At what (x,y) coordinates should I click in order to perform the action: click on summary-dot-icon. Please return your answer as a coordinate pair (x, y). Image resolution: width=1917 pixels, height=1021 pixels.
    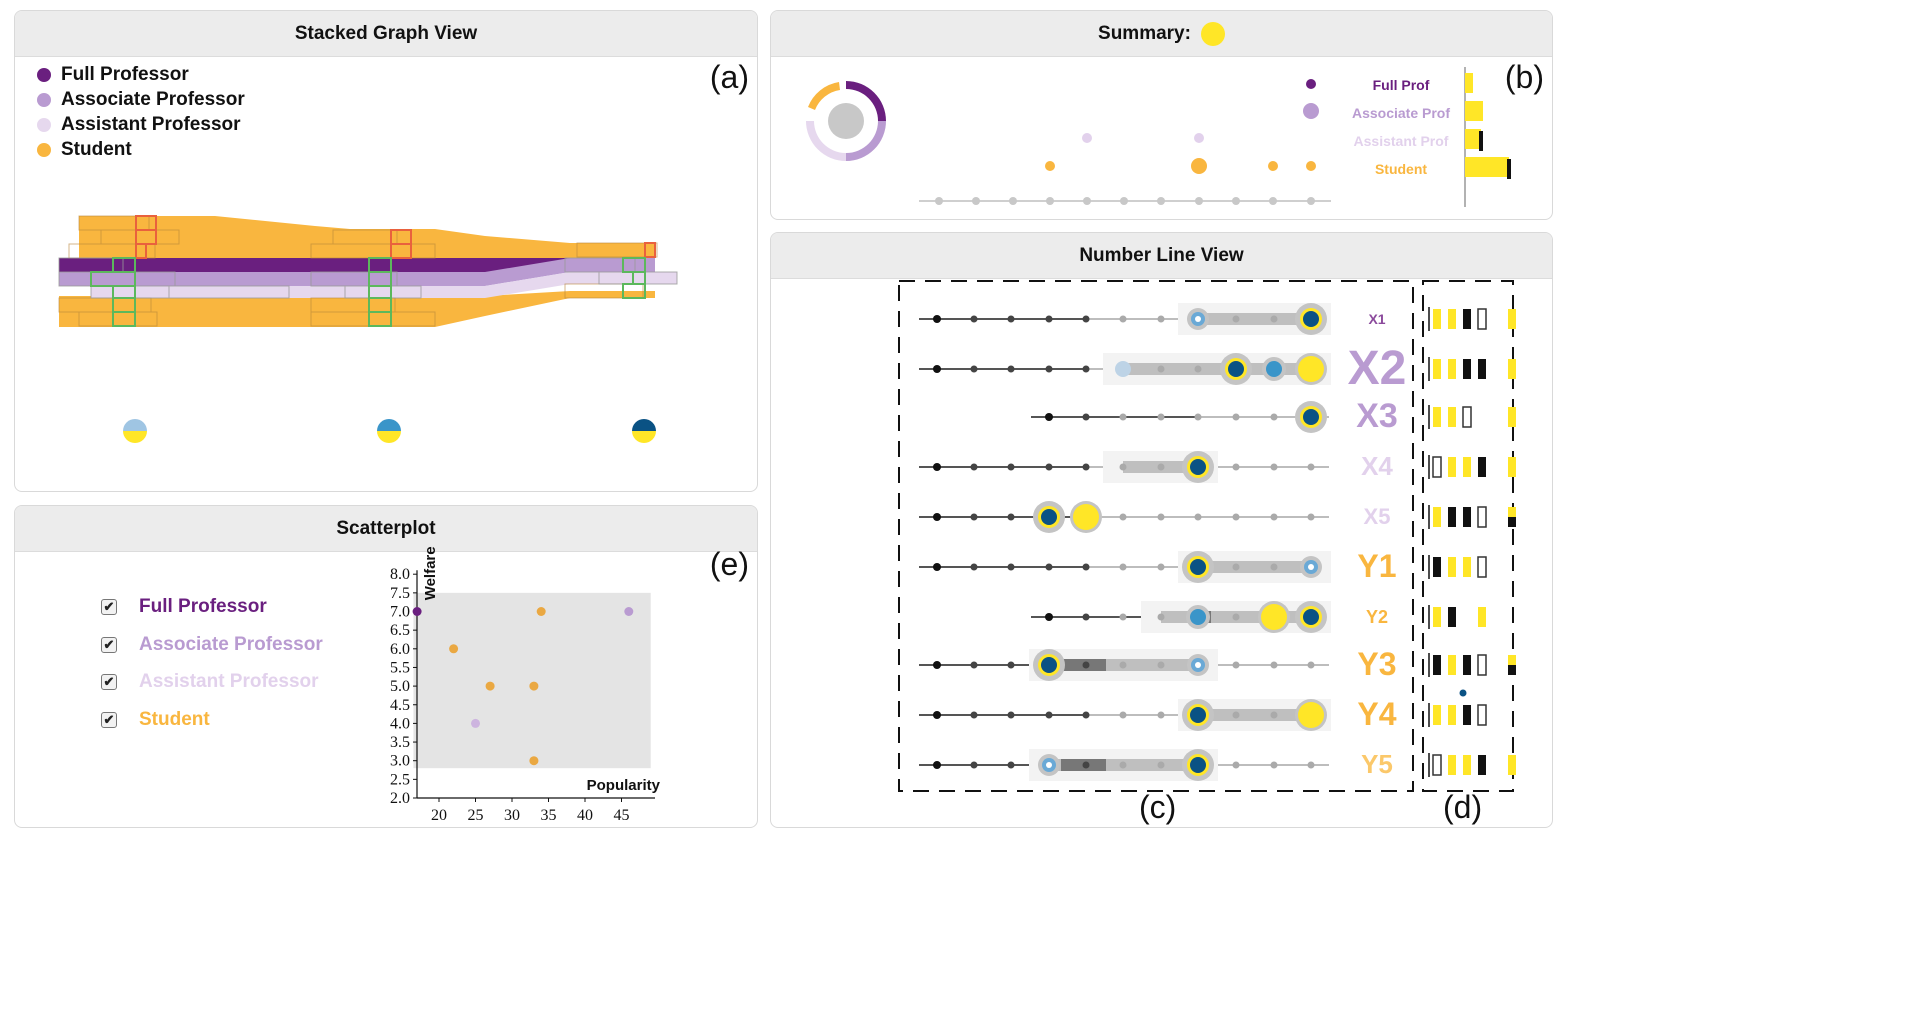
    Looking at the image, I should click on (1212, 33).